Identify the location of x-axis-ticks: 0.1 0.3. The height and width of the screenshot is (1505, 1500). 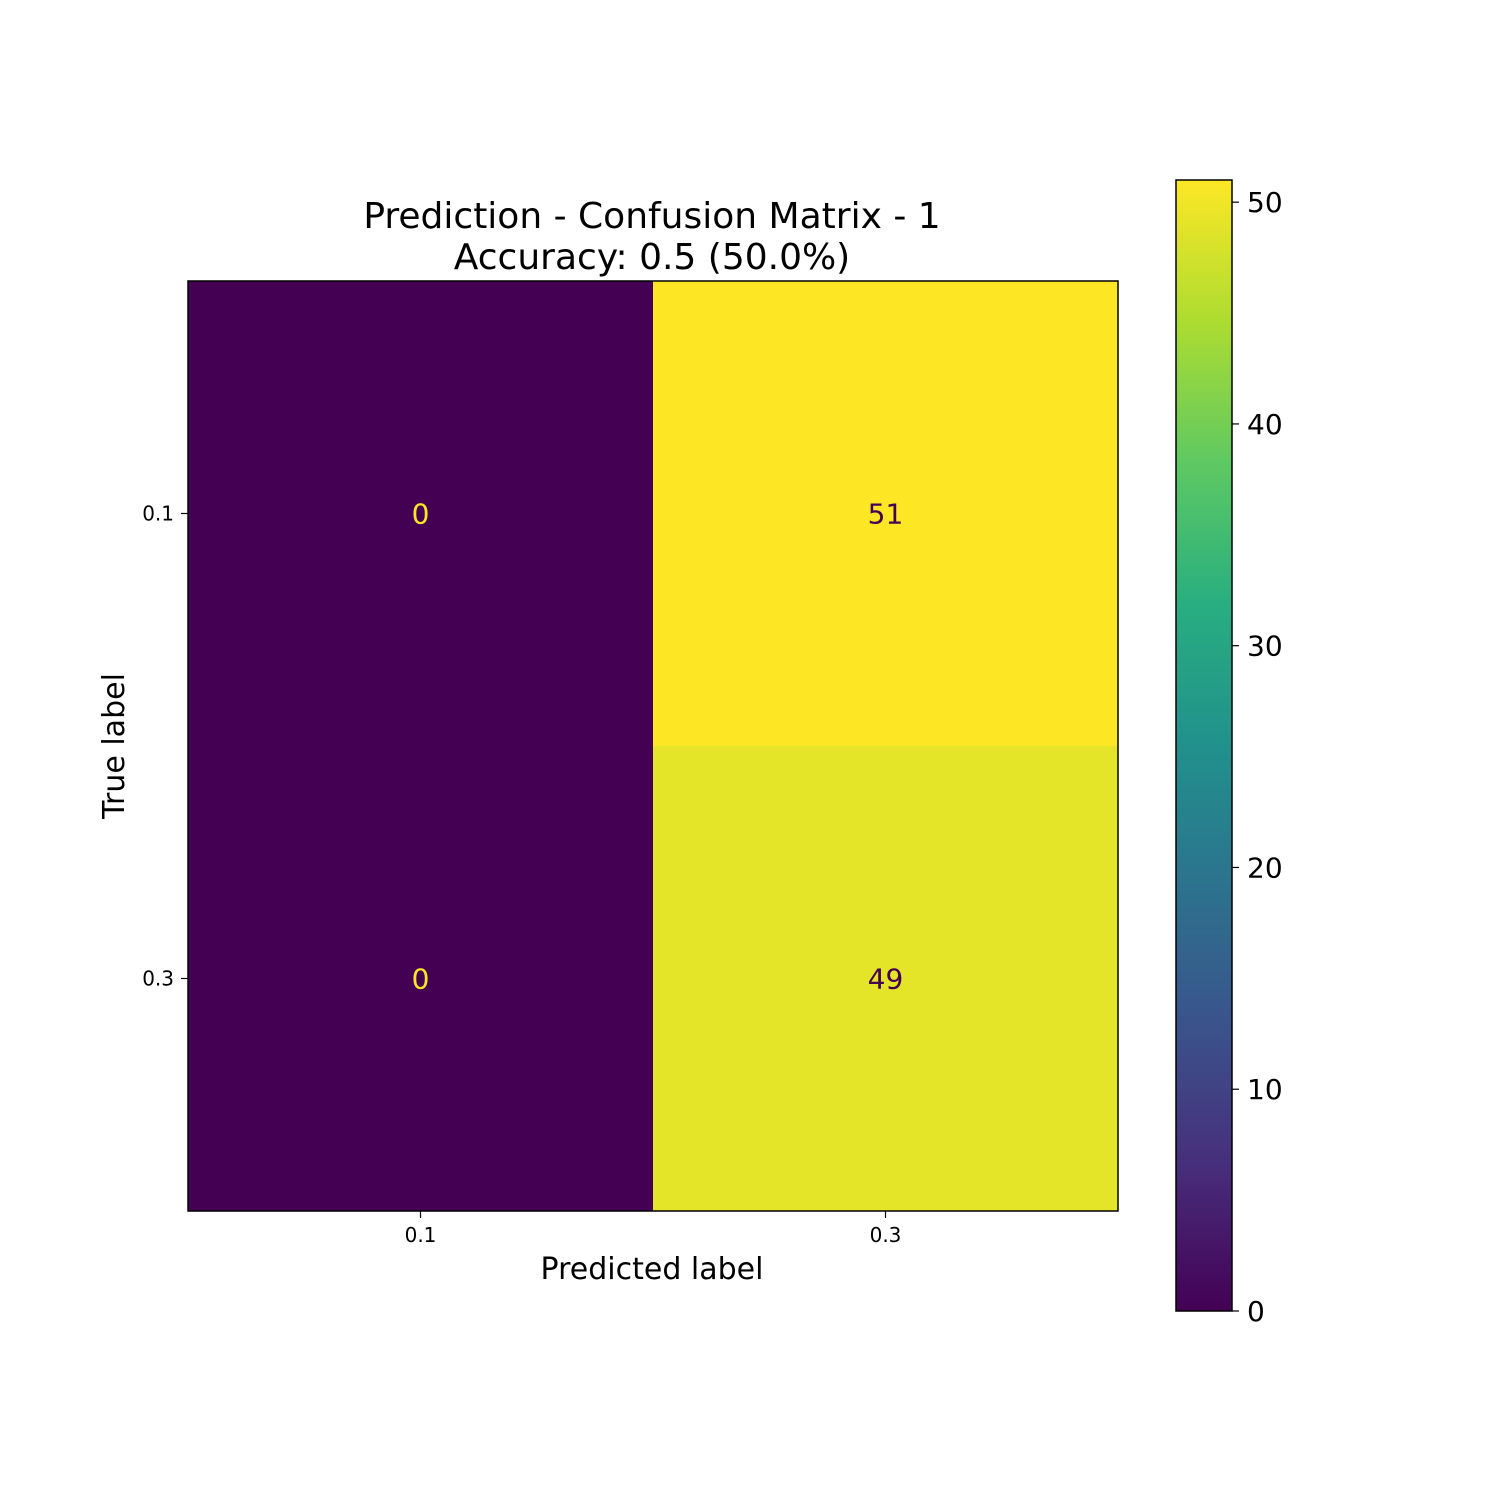
(653, 1229).